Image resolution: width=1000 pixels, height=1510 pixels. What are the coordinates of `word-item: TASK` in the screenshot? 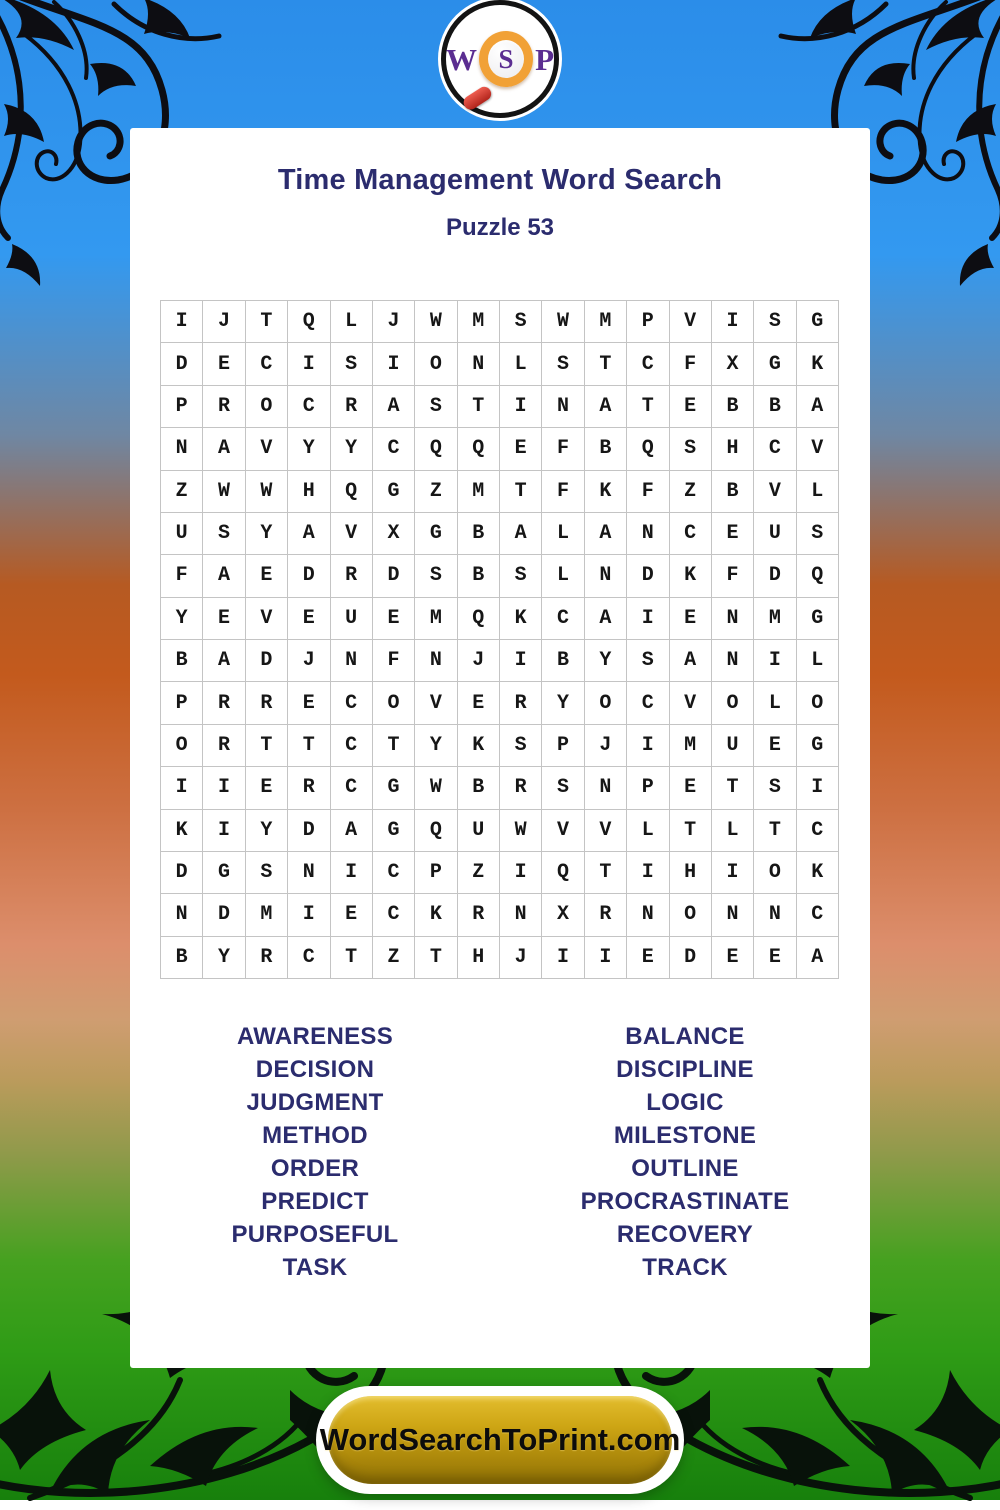 It's located at (315, 1267).